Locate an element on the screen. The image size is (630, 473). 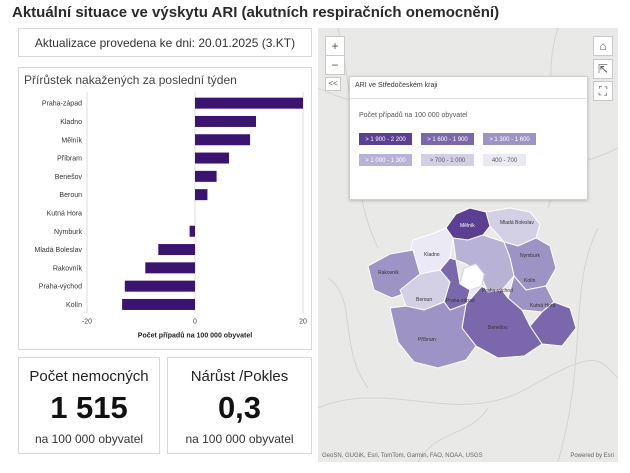
label-benesov: Benešov is located at coordinates (498, 328).